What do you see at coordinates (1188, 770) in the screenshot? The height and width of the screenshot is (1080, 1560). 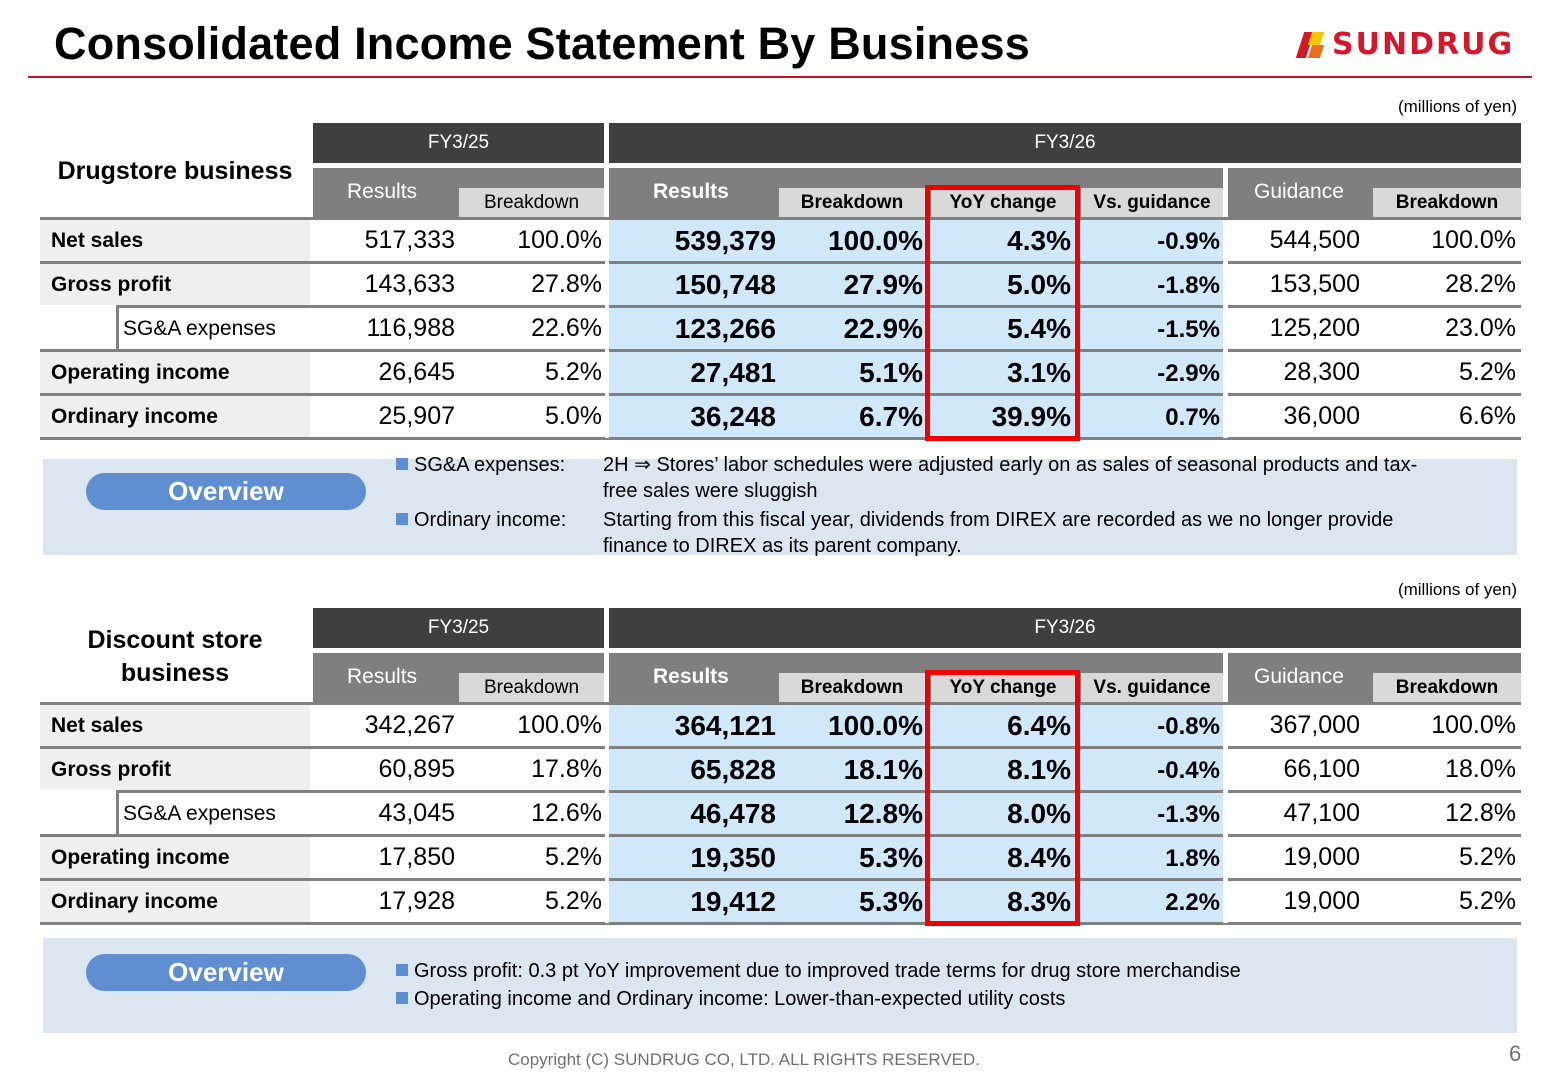 I see `vs-guidance-cell: -0.4%` at bounding box center [1188, 770].